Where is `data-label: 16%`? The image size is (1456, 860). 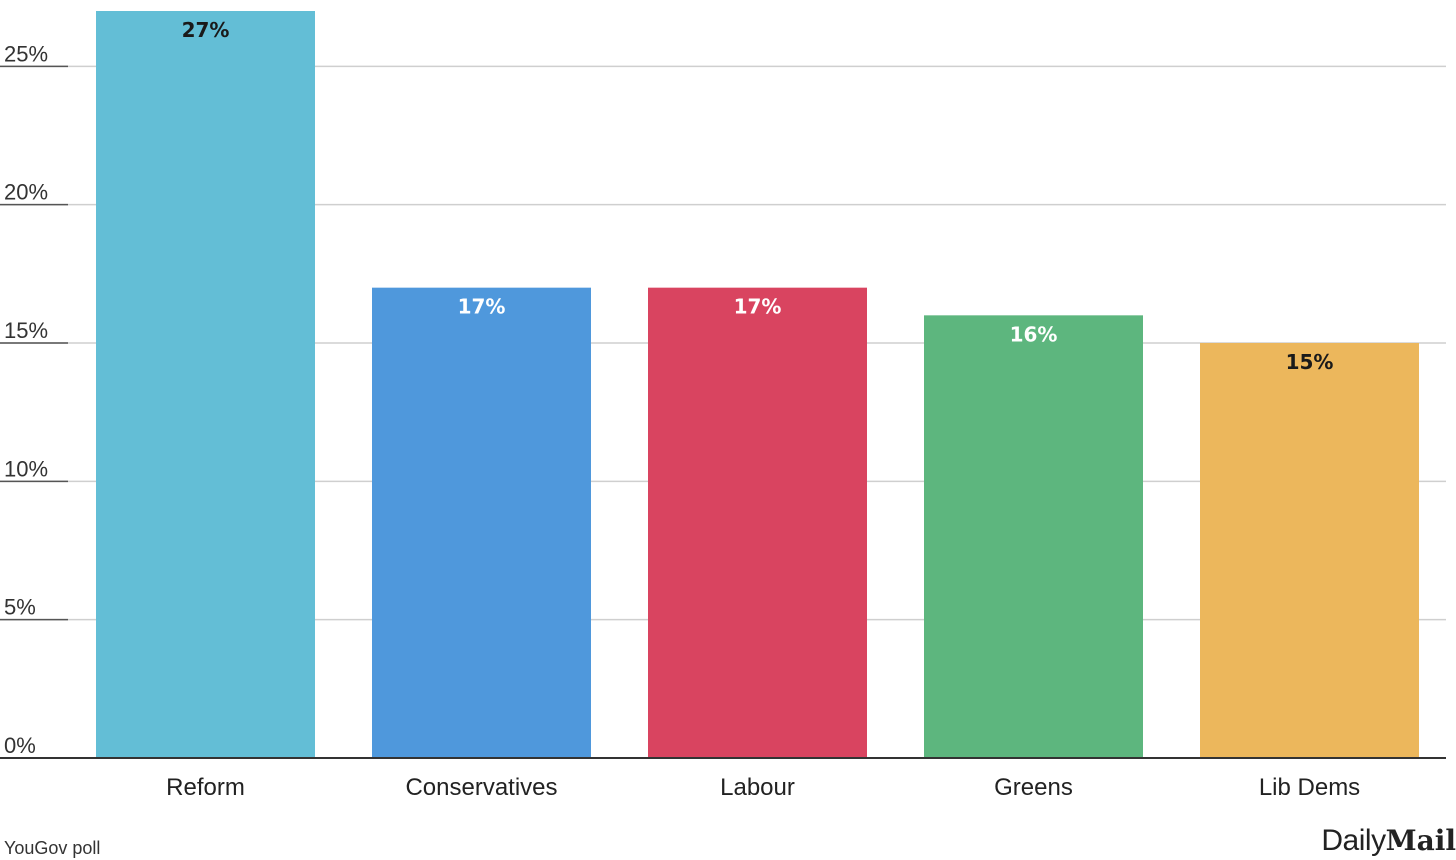
data-label: 16% is located at coordinates (1034, 334).